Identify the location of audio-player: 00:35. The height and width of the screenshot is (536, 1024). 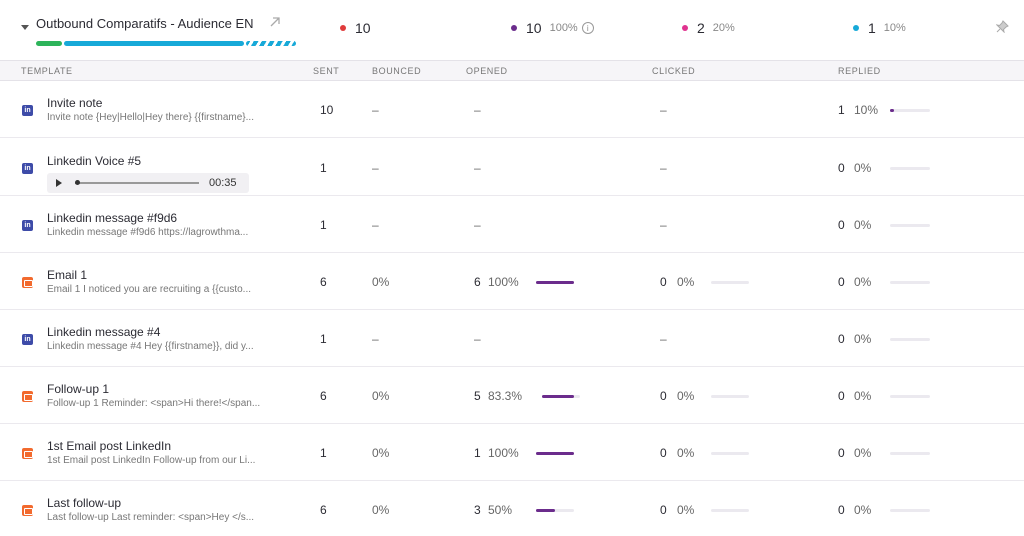
(148, 183).